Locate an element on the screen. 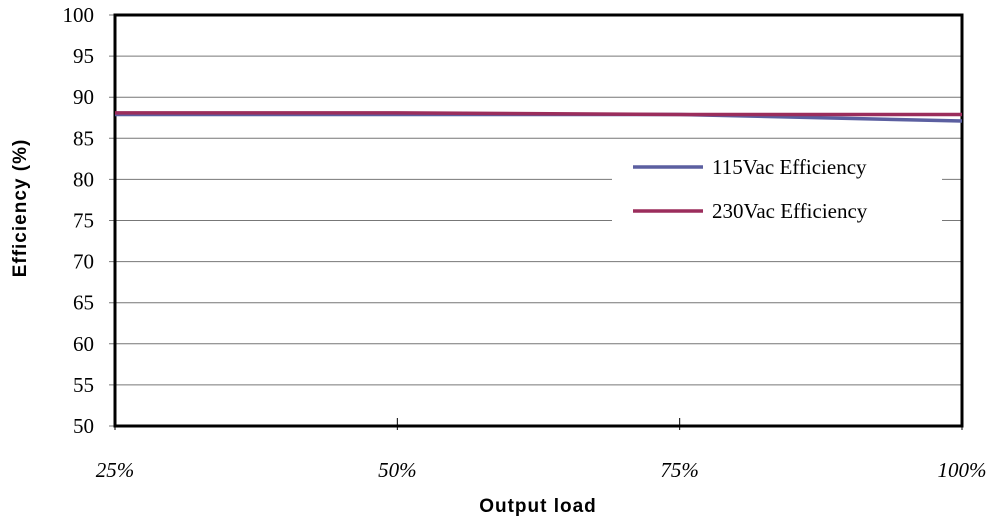 The height and width of the screenshot is (520, 995). x-tick-labels: 25% 50% 75% 100% is located at coordinates (541, 470).